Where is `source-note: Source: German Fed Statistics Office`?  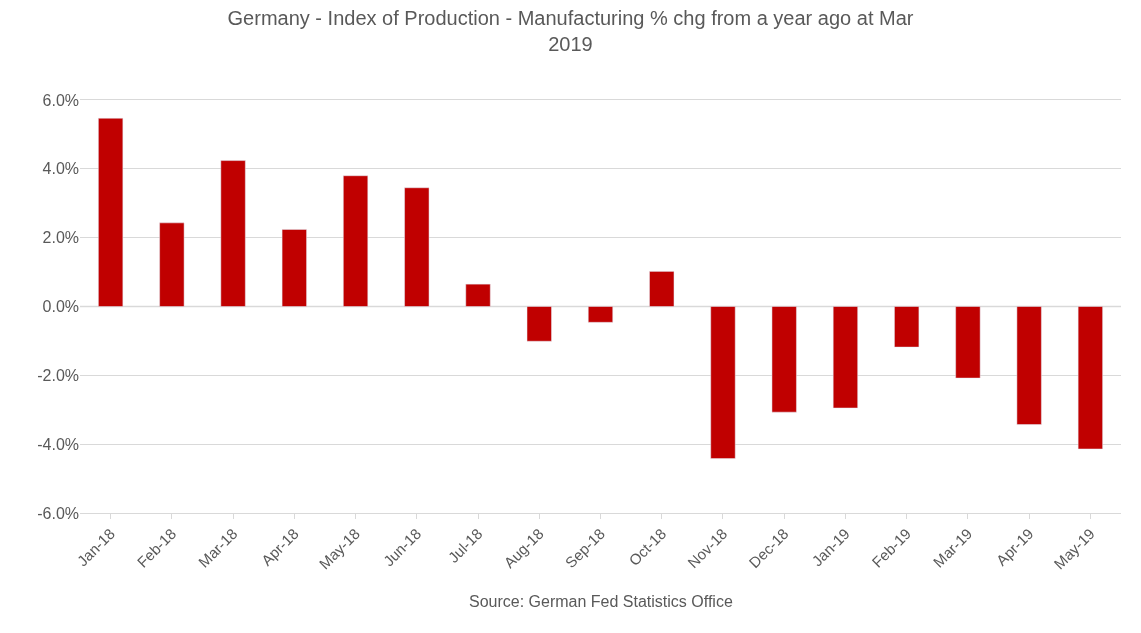
source-note: Source: German Fed Statistics Office is located at coordinates (601, 601).